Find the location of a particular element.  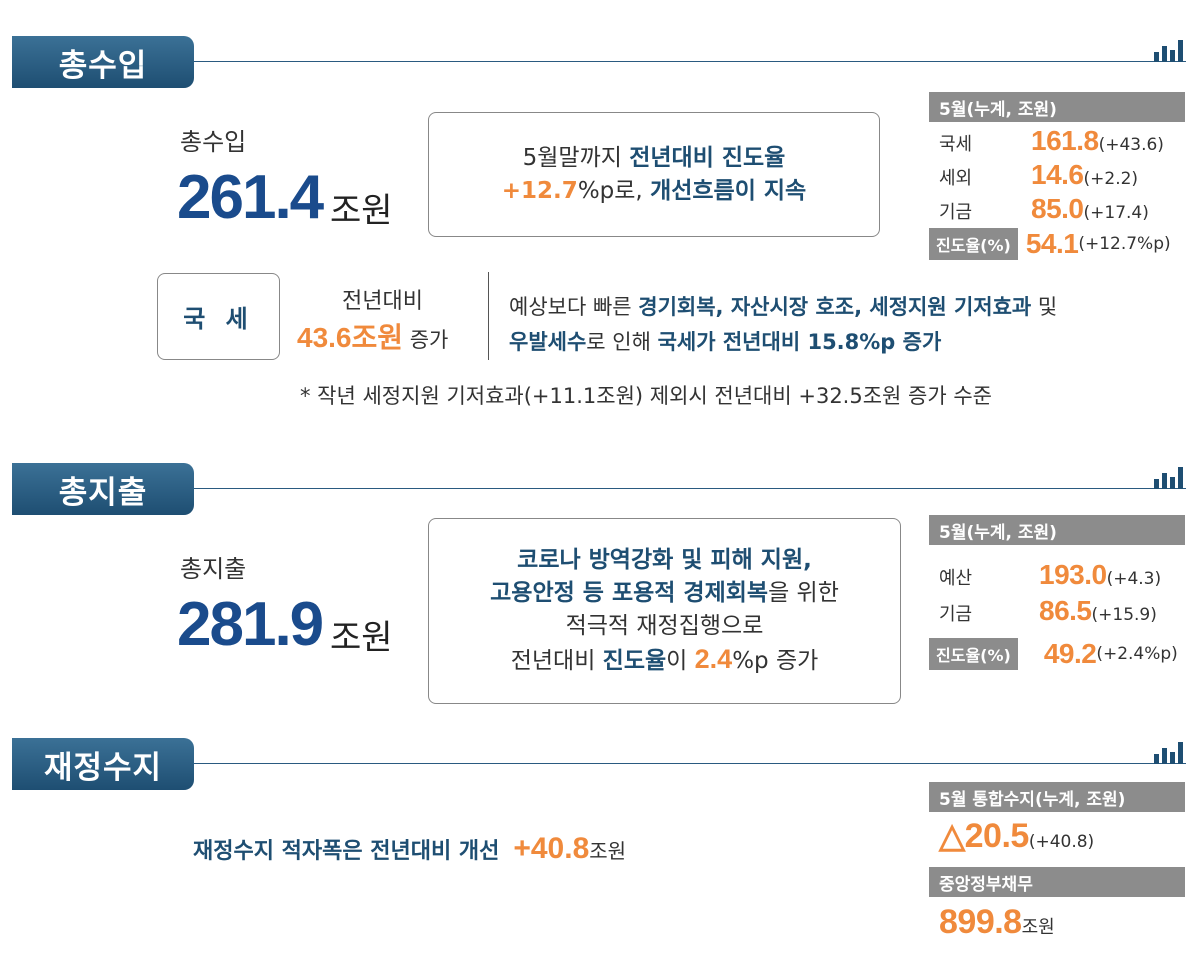

section-title-balance: 재정수지 is located at coordinates (103, 764).